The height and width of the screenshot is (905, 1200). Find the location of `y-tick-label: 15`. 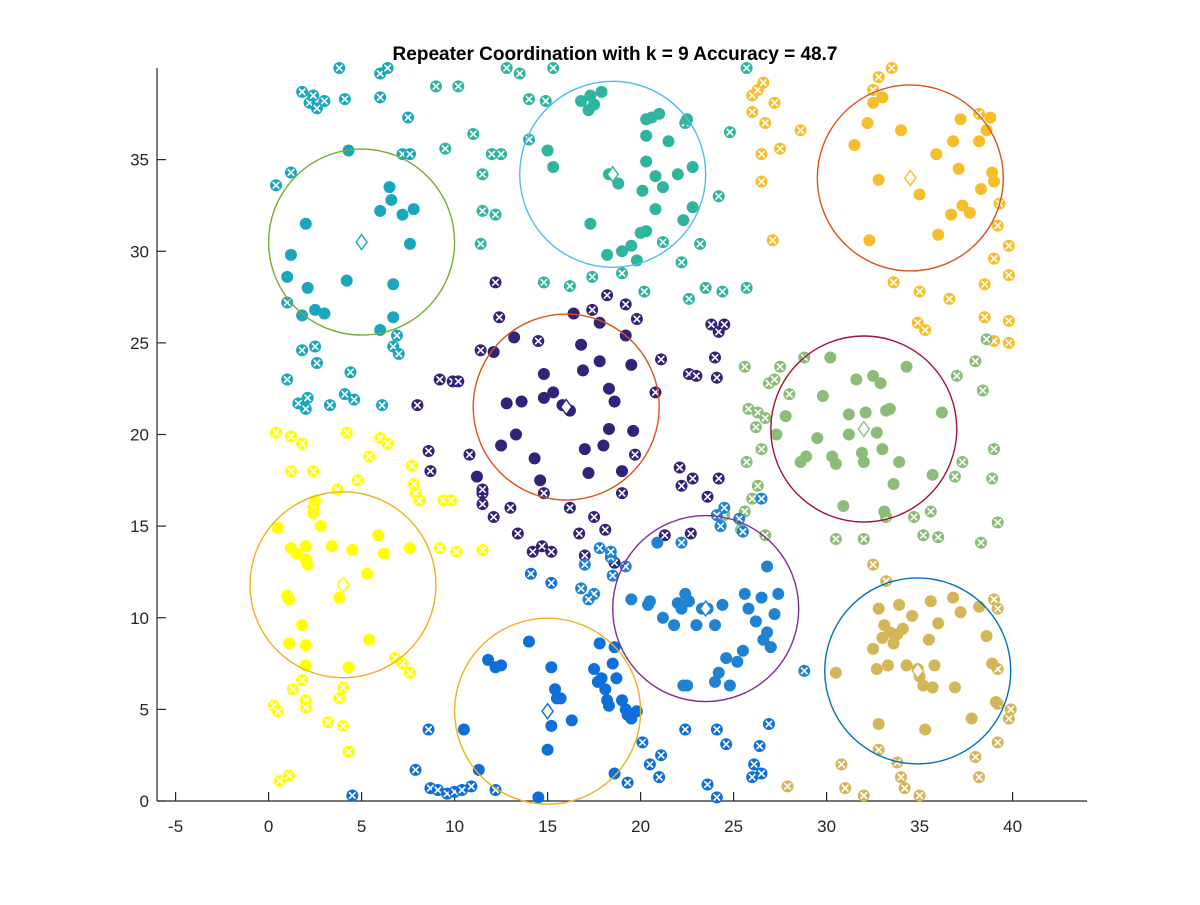

y-tick-label: 15 is located at coordinates (139, 526).